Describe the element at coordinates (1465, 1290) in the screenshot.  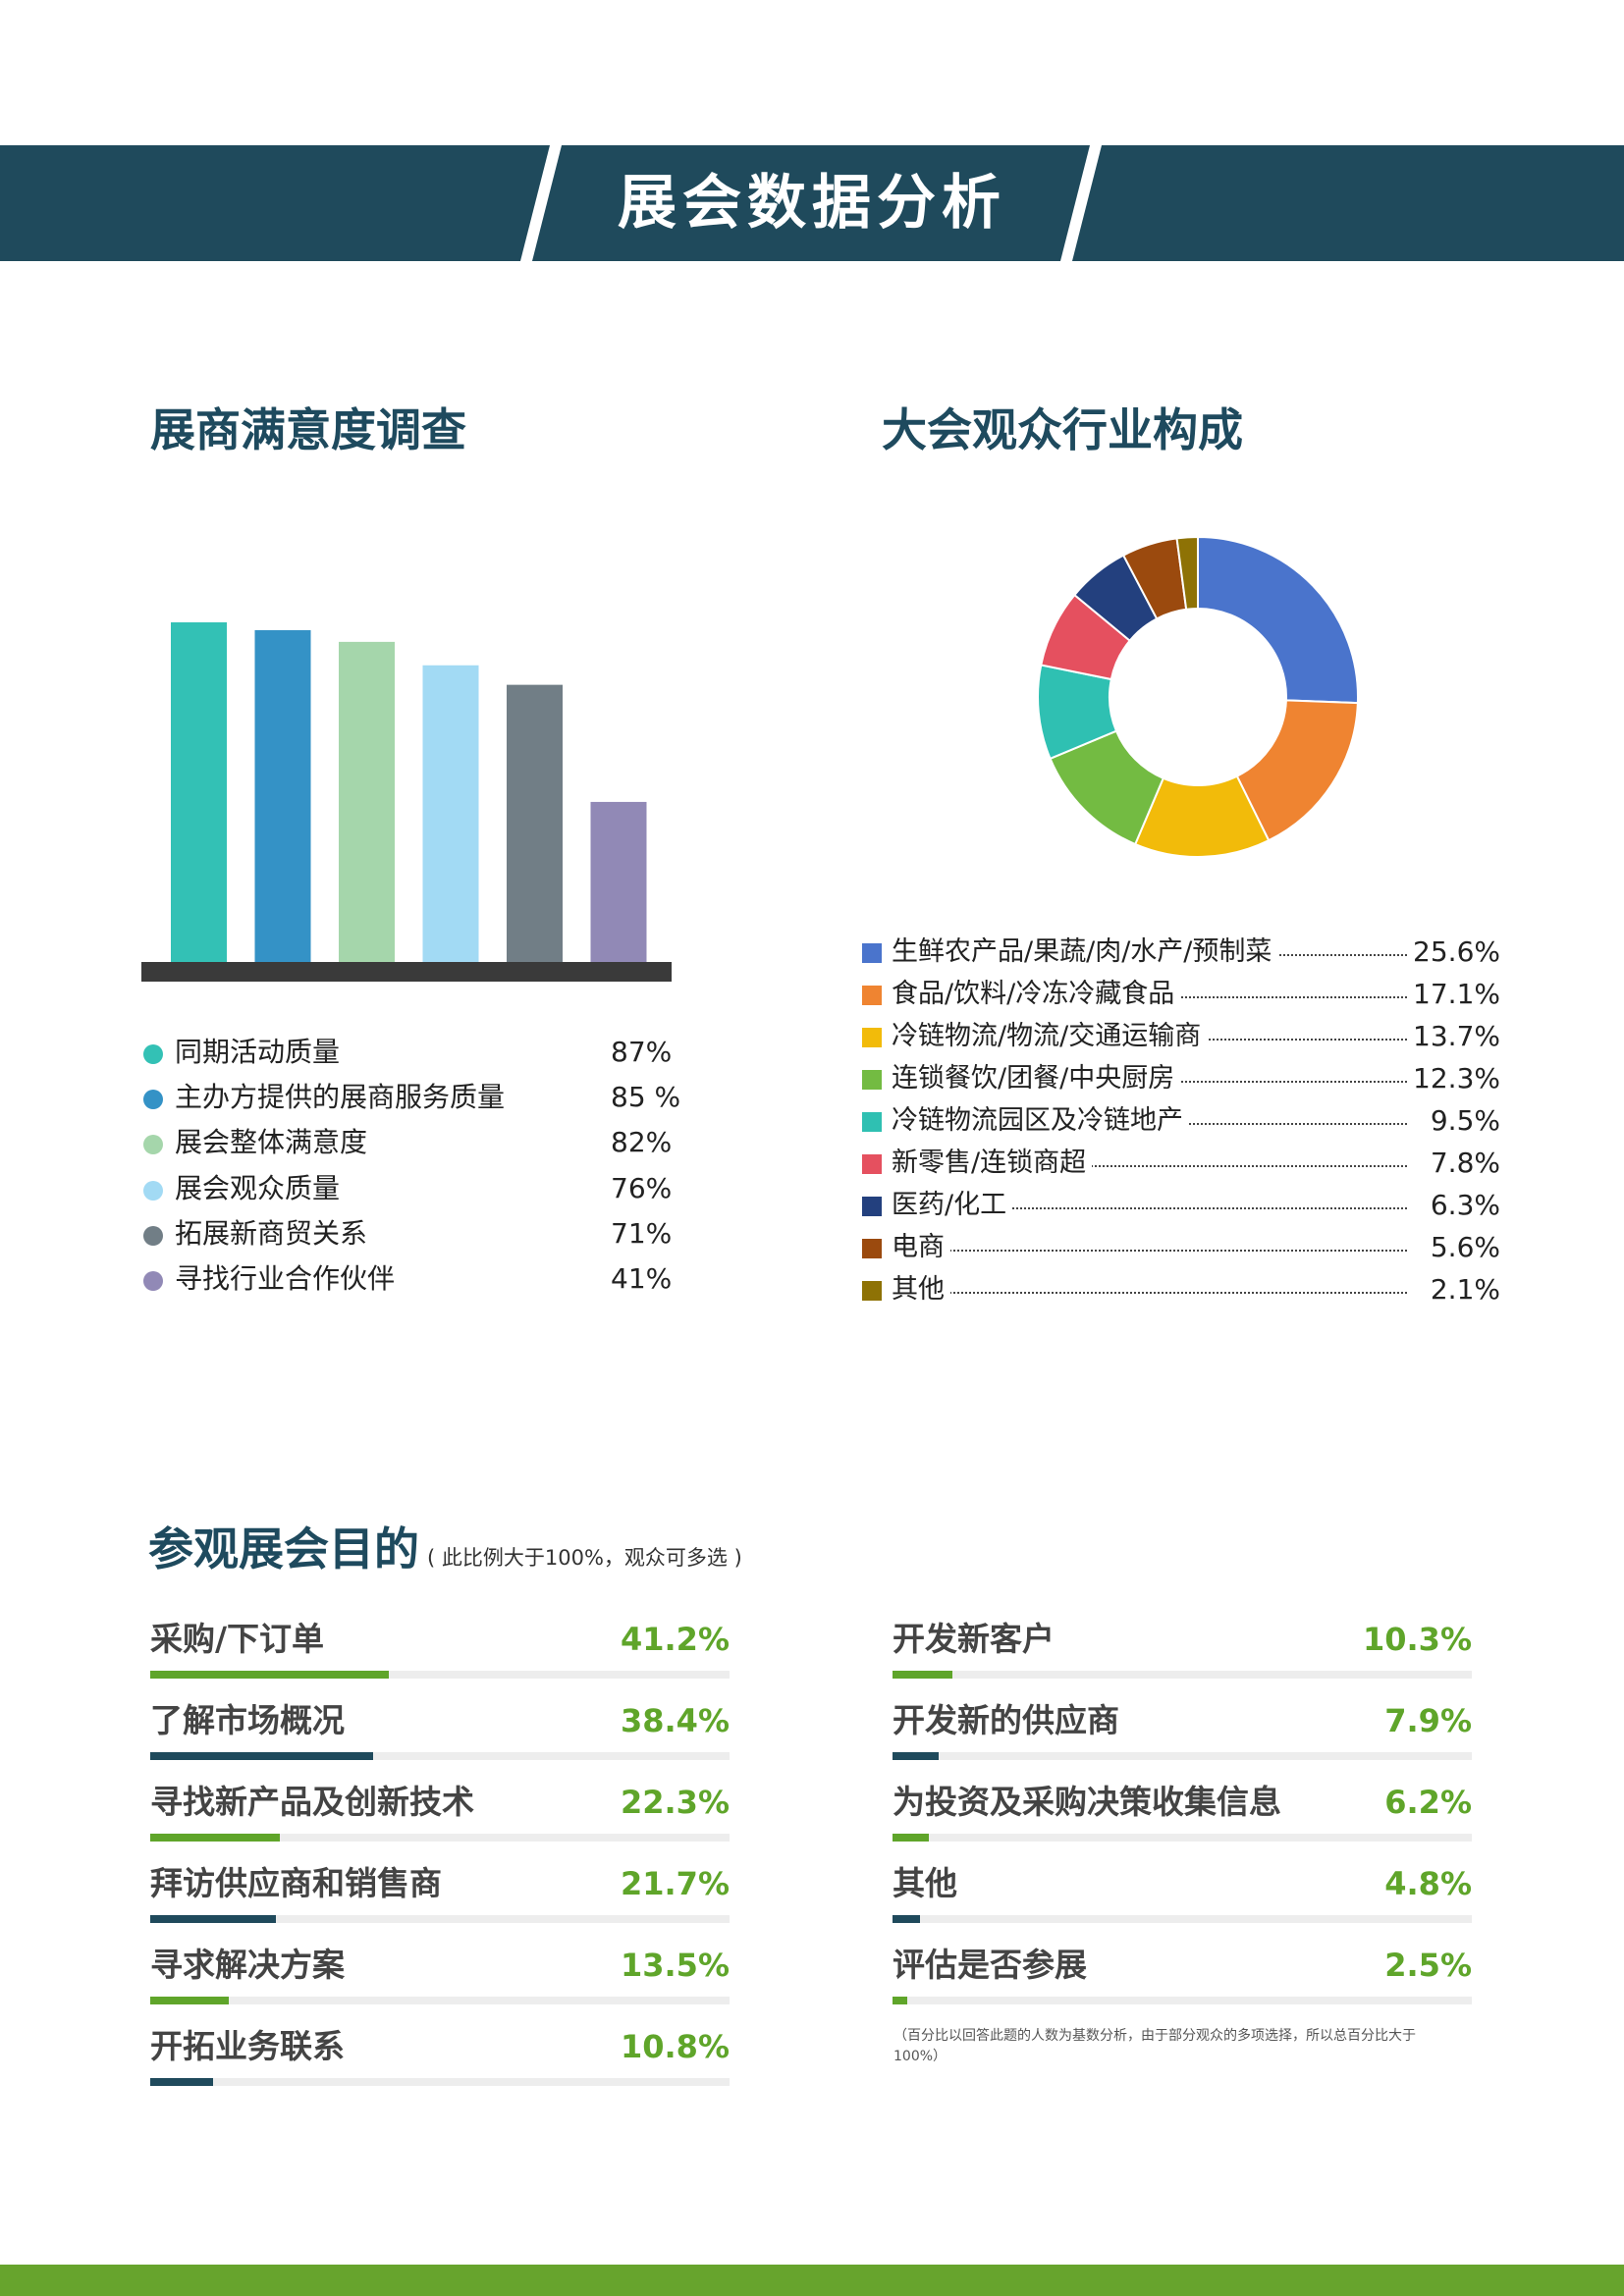
I see `industry-legend-value: 2.1%` at that location.